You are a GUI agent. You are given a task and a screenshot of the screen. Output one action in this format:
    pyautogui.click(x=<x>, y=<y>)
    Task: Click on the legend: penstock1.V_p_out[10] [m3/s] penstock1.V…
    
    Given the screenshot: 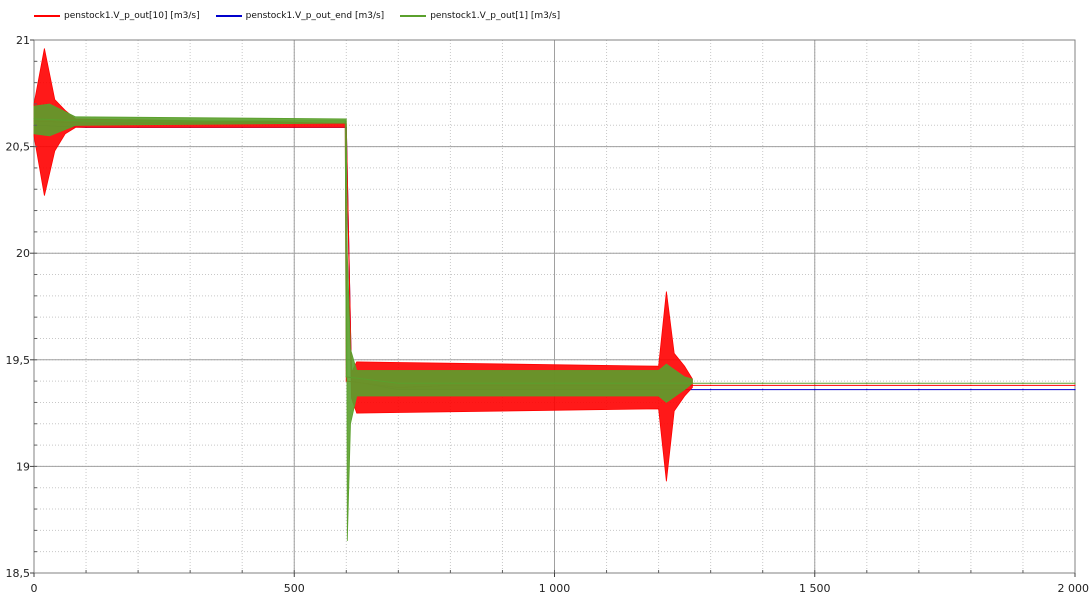 What is the action you would take?
    pyautogui.click(x=297, y=16)
    